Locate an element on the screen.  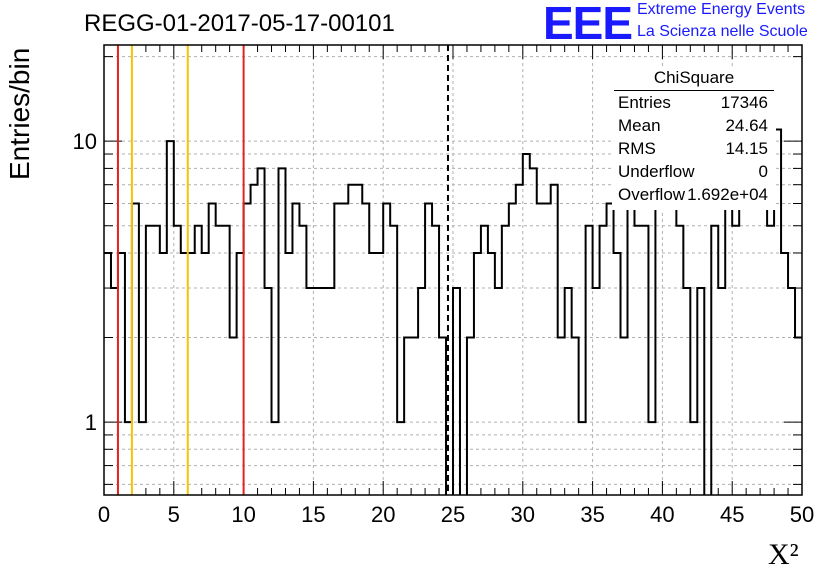
eee-logo: EEE is located at coordinates (588, 24).